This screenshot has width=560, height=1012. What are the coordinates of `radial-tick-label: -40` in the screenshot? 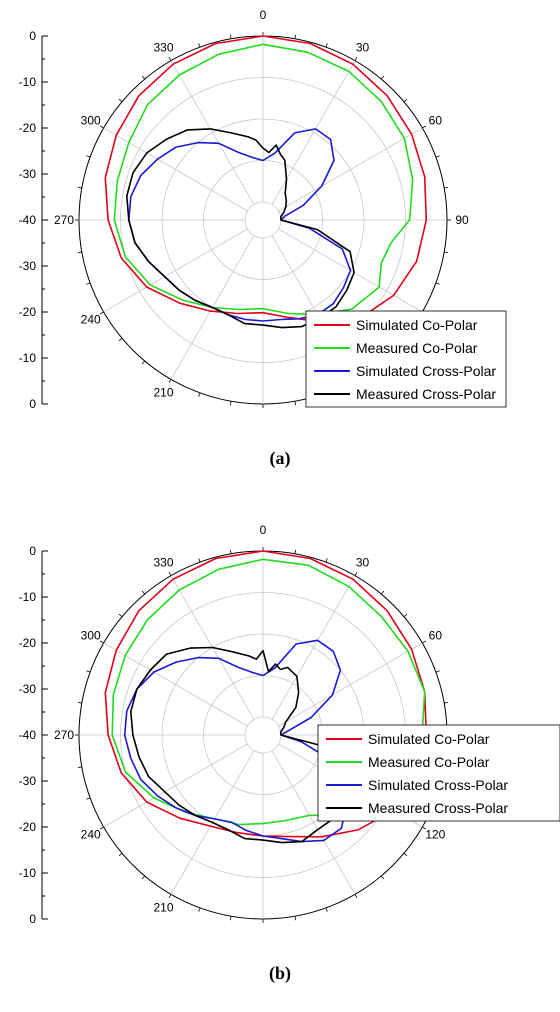 It's located at (28, 735).